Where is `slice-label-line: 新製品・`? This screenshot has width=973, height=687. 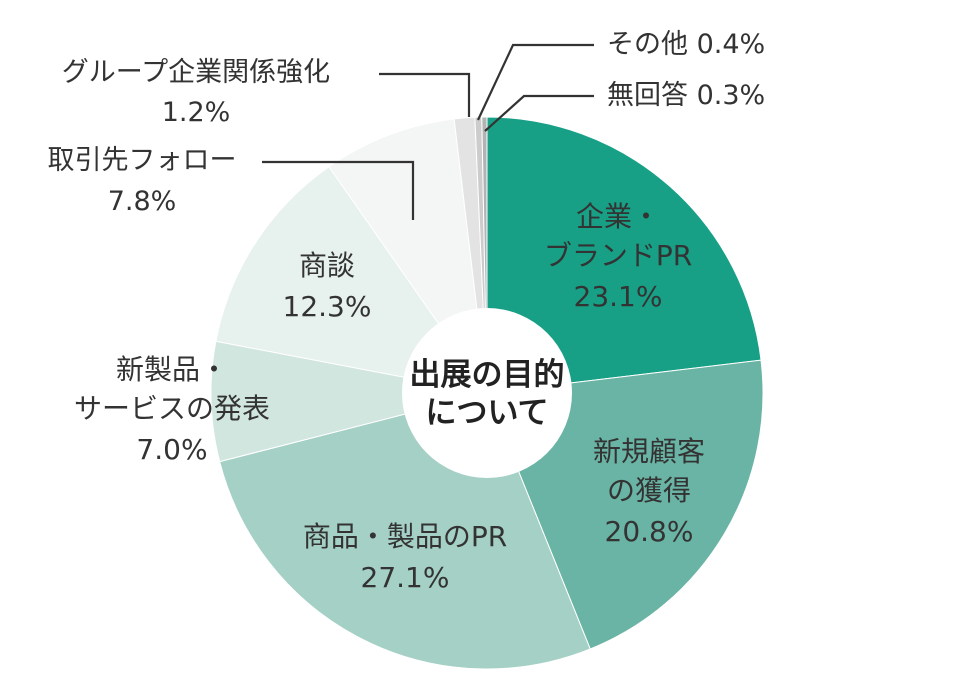
slice-label-line: 新製品・ is located at coordinates (172, 369).